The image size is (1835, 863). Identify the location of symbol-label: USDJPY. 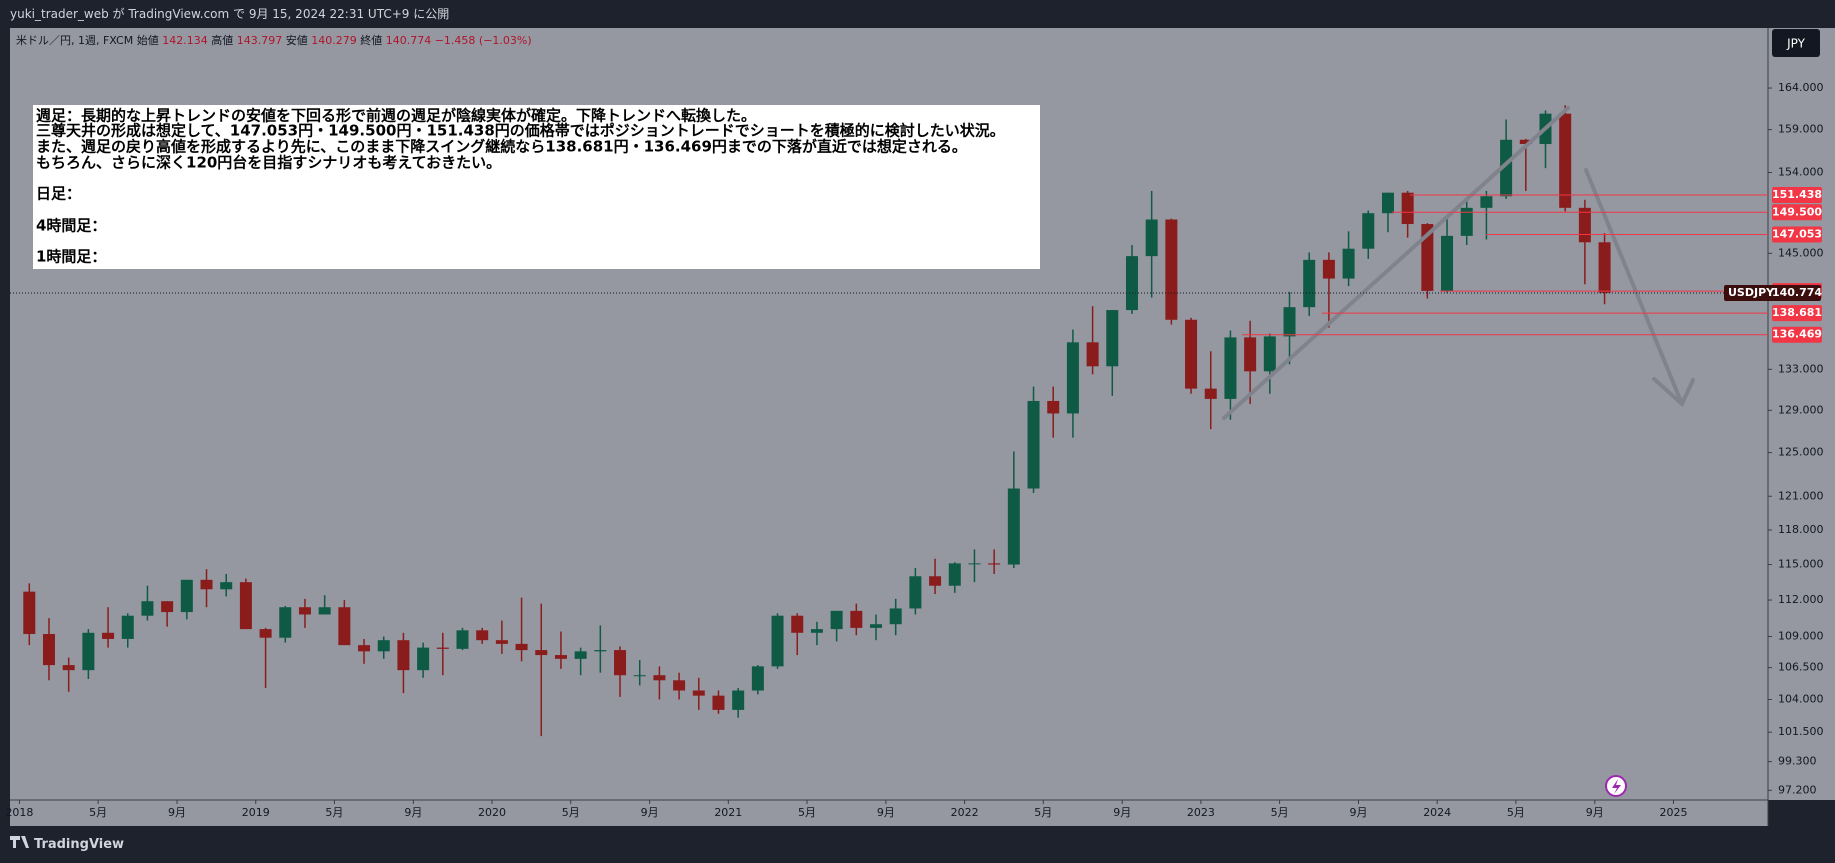
(1751, 292).